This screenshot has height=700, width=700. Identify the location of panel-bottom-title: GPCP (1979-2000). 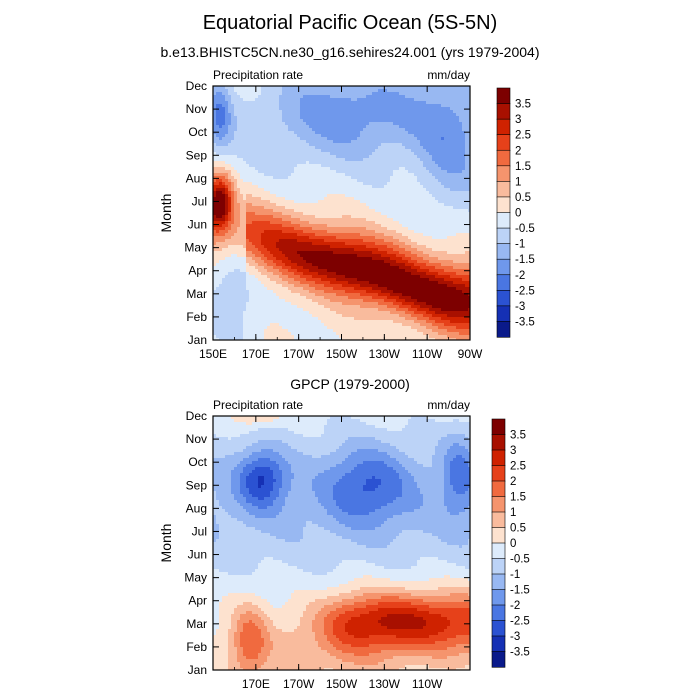
(350, 384).